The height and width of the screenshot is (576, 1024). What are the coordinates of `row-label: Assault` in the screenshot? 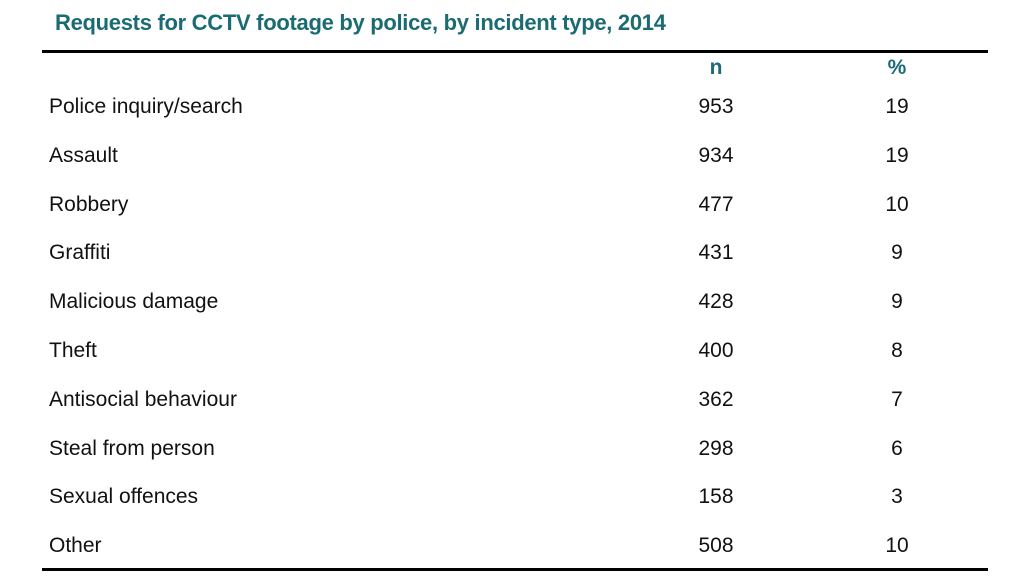 It's located at (83, 155).